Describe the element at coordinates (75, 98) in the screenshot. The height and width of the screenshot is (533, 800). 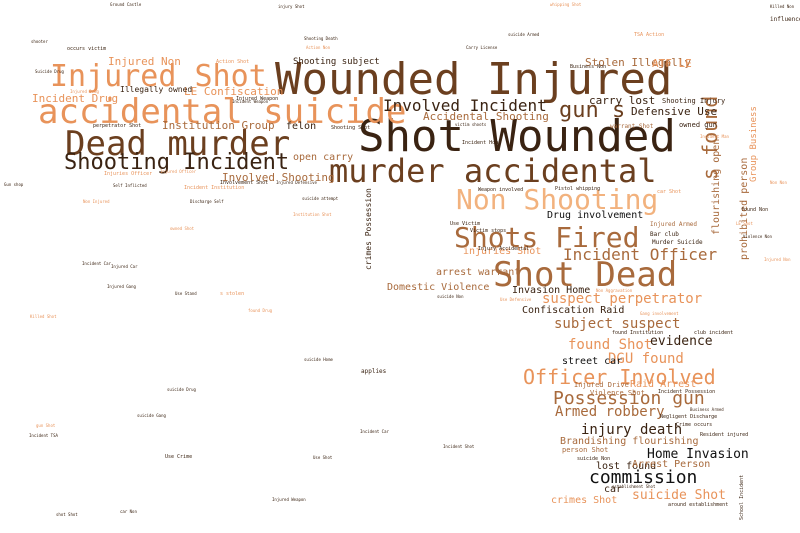
I see `word-31: Incident Drug` at that location.